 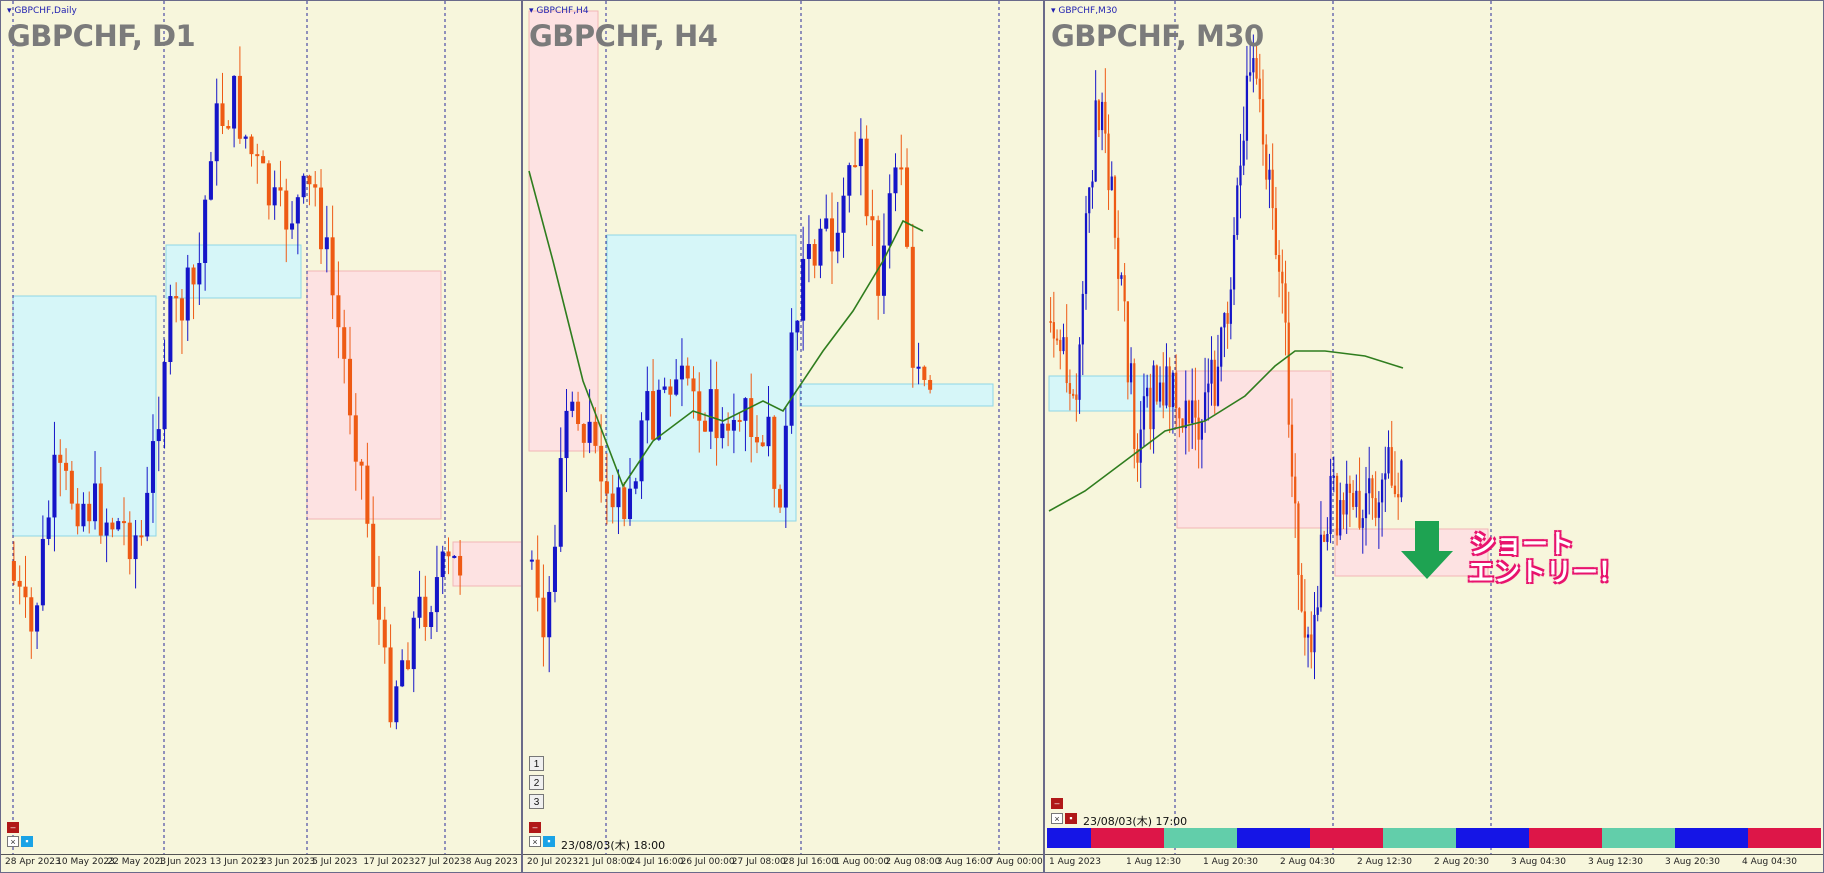 I want to click on chart-tab-label: ▾ GBPCHF,M30, so click(x=1084, y=11).